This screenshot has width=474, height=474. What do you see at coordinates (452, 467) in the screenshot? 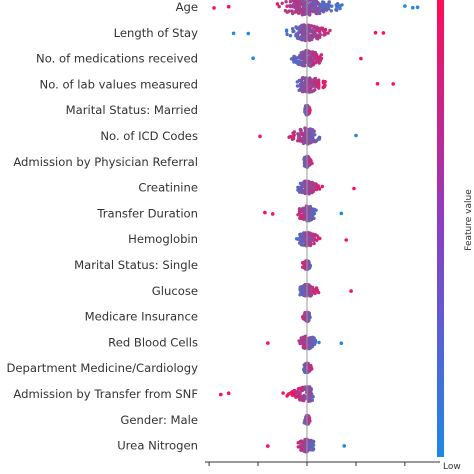
I see `colorbar-low-label: Low` at bounding box center [452, 467].